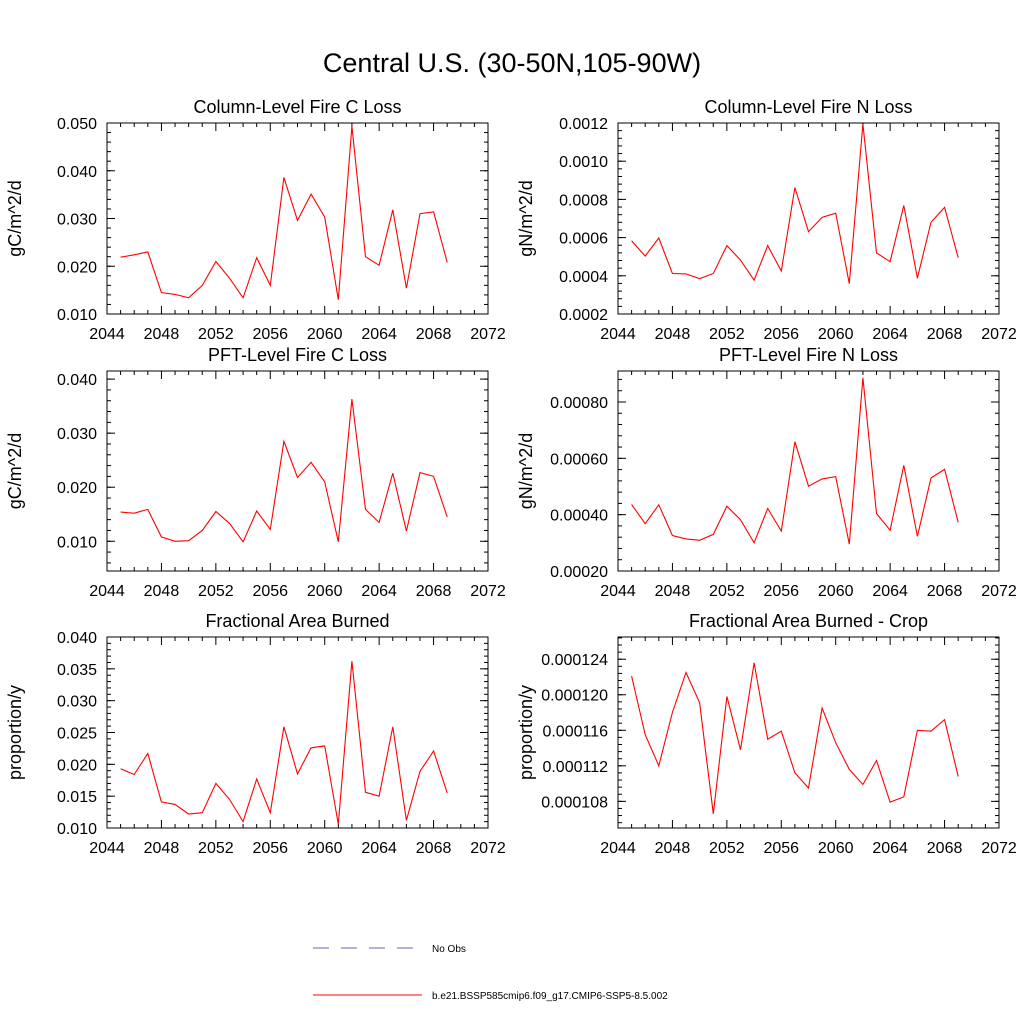  I want to click on panel-title: Fractional Area Burned - Crop, so click(808, 621).